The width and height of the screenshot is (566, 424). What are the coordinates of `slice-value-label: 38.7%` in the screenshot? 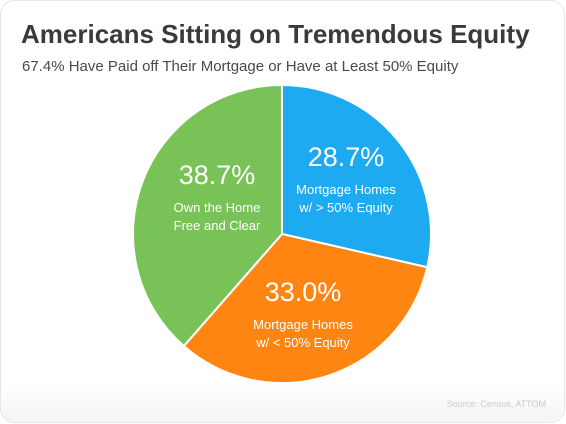 It's located at (217, 175).